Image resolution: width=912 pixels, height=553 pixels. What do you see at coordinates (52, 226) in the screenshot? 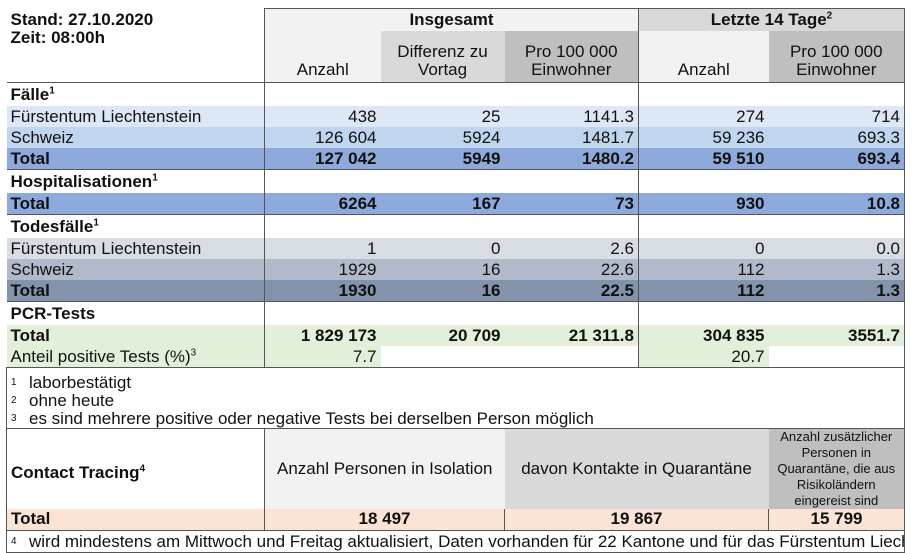
I see `todesfaelle-title: Todesfälle` at bounding box center [52, 226].